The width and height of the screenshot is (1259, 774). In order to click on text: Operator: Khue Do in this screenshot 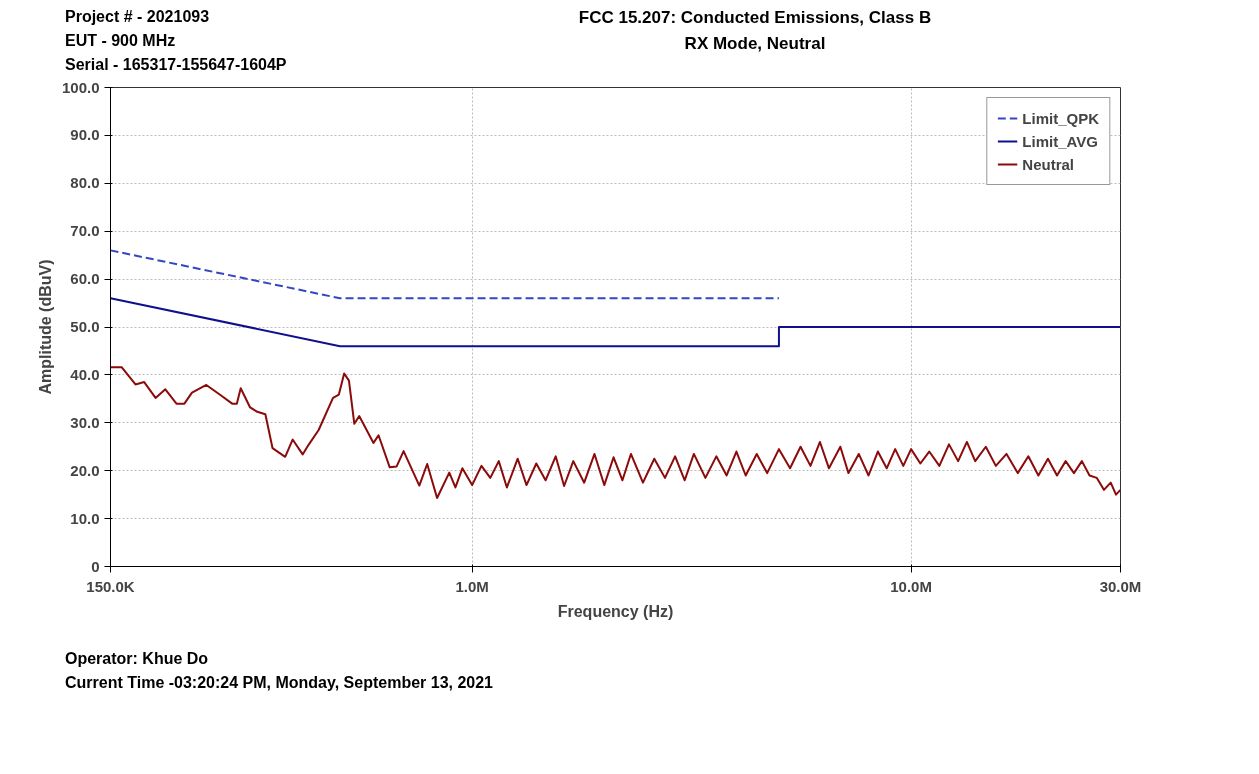, I will do `click(137, 658)`.